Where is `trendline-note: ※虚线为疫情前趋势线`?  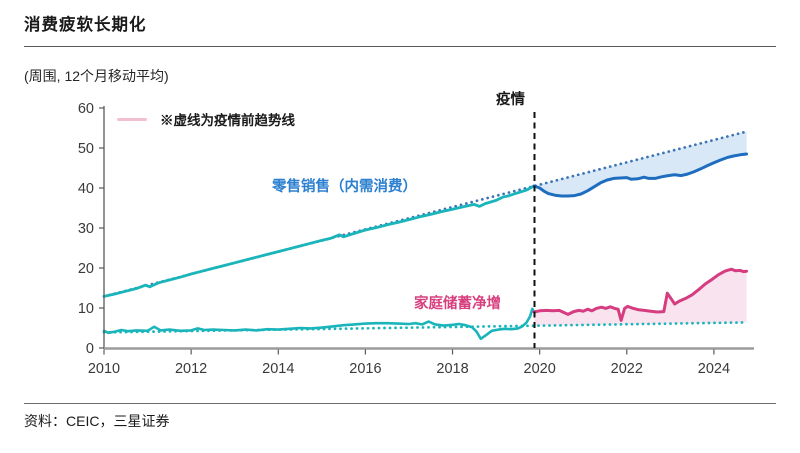
trendline-note: ※虚线为疫情前趋势线 is located at coordinates (206, 119).